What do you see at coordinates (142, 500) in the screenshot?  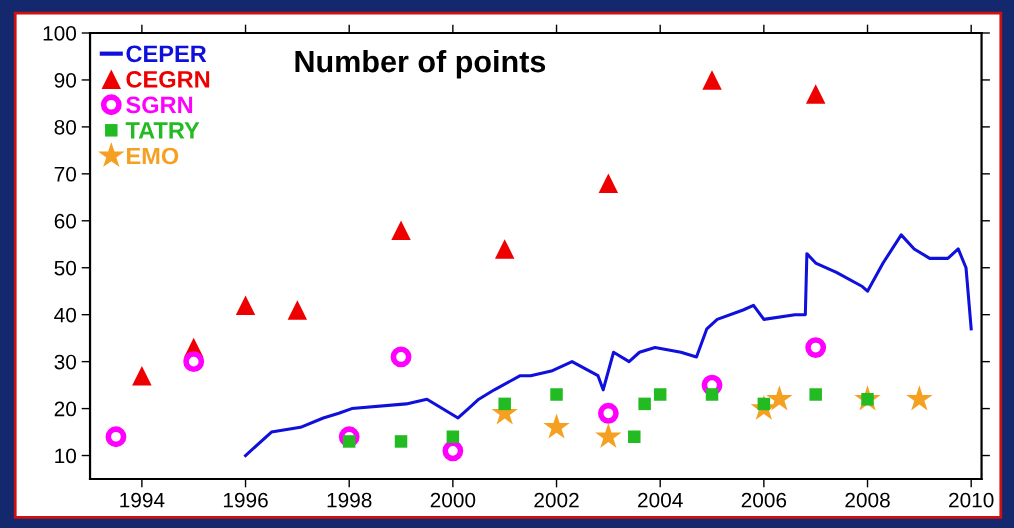 I see `x-tick-label: 1994` at bounding box center [142, 500].